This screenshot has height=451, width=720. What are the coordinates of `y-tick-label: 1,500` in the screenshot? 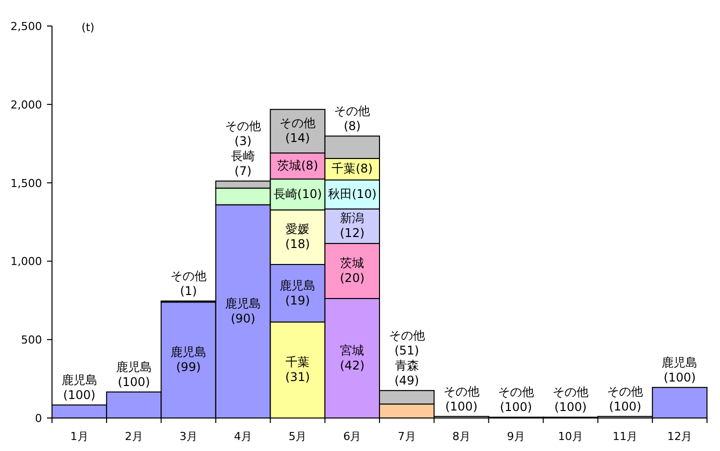 It's located at (26, 183).